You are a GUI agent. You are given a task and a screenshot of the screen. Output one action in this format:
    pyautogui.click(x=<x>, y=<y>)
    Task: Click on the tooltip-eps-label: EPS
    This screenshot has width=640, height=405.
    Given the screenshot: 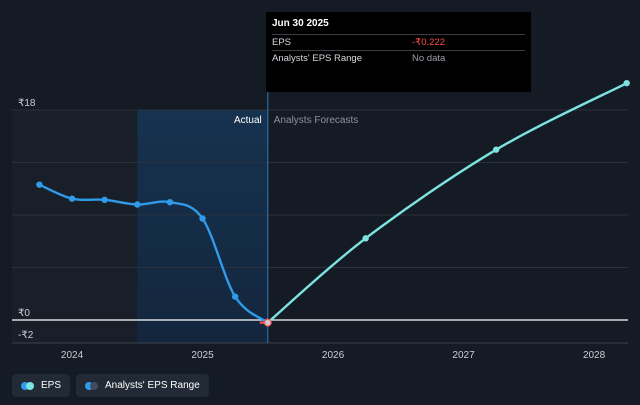 What is the action you would take?
    pyautogui.click(x=282, y=42)
    